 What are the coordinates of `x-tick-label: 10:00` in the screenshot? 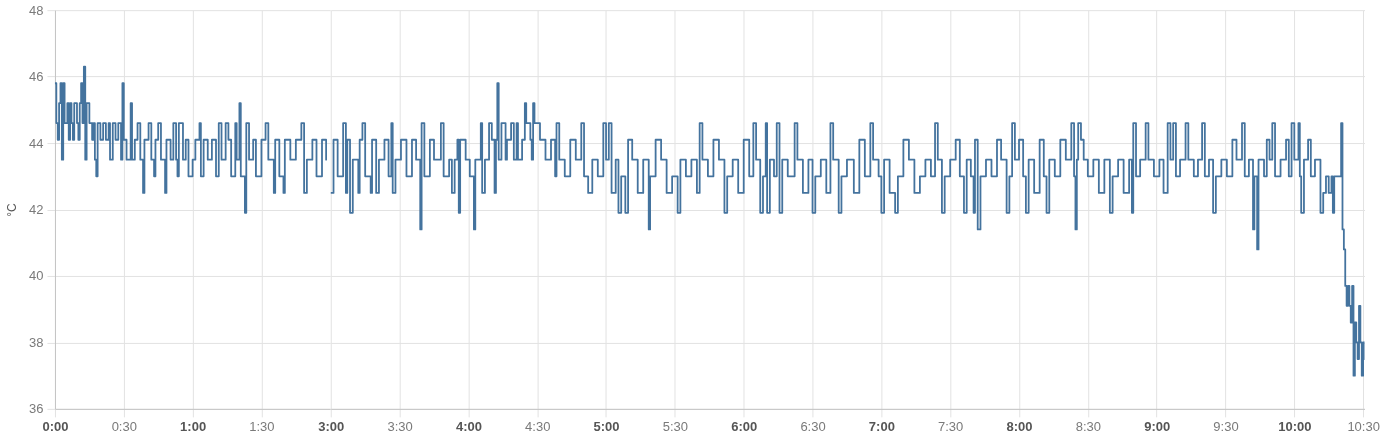 It's located at (1295, 427).